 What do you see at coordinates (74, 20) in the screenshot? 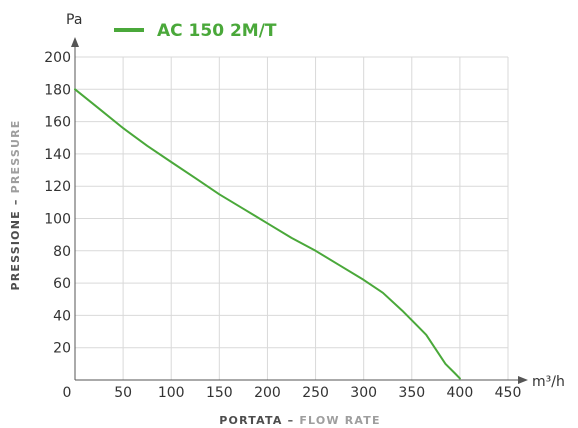
I see `y-unit-label: Pa` at bounding box center [74, 20].